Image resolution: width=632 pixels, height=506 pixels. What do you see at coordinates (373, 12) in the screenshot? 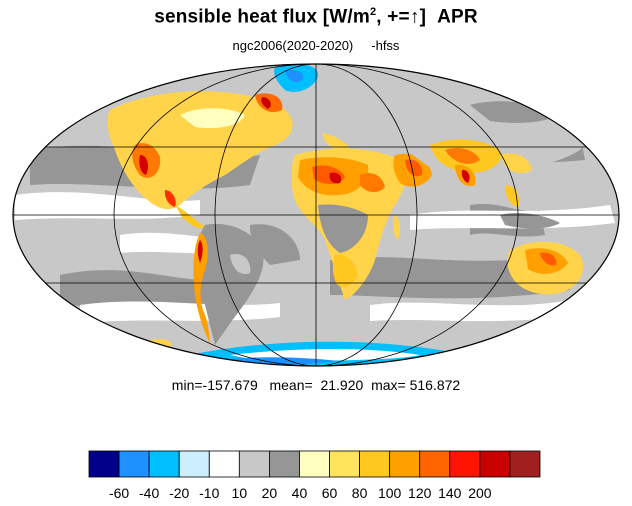
I see `title-superscript: 2` at bounding box center [373, 12].